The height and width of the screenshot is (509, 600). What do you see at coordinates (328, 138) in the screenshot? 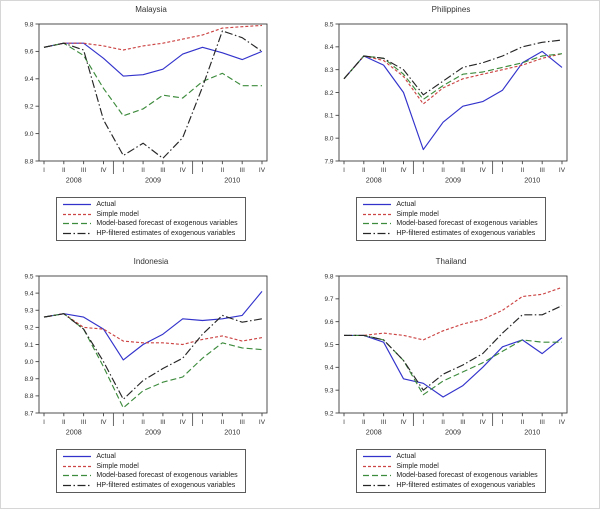
I see `svg-text: 8.0` at bounding box center [328, 138].